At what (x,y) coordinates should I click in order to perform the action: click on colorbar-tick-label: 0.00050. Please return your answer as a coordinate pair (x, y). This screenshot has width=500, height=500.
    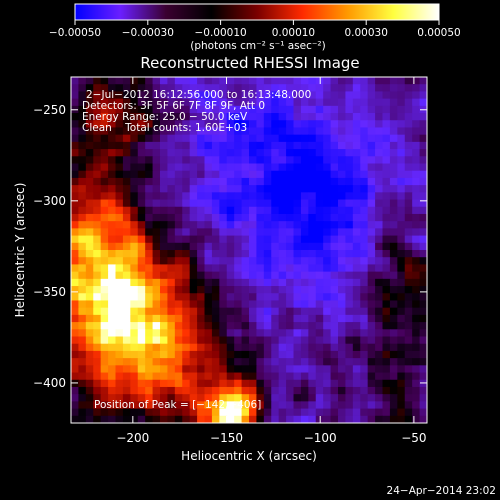
    Looking at the image, I should click on (438, 33).